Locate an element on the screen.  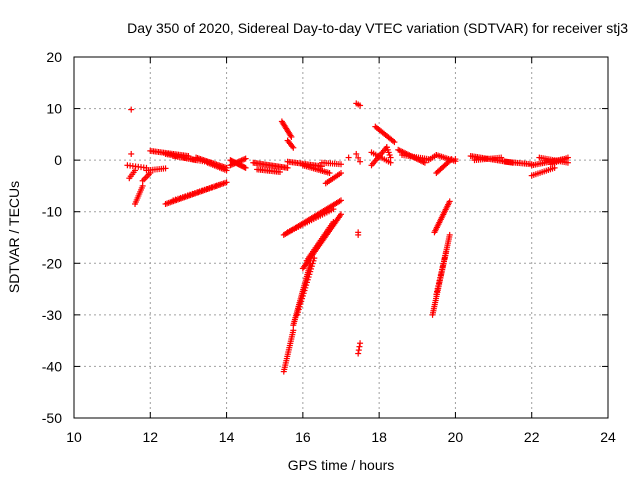
y-tick-label: 10 is located at coordinates (54, 109).